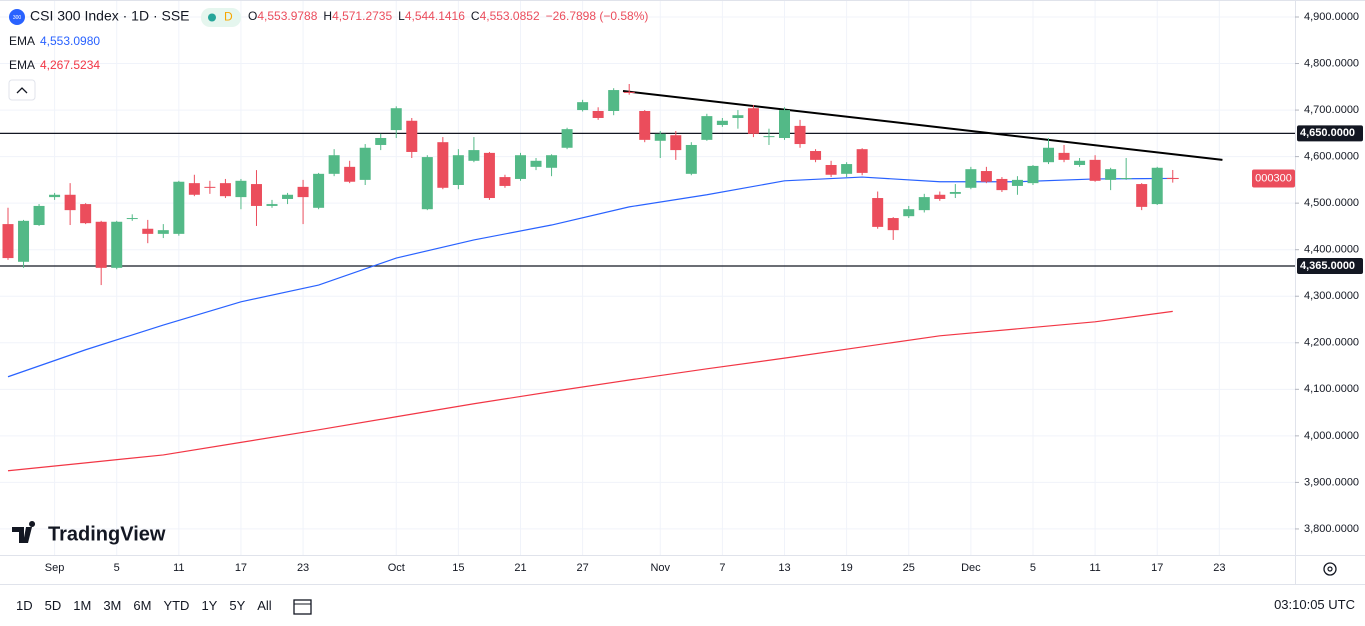 The width and height of the screenshot is (1365, 626). What do you see at coordinates (112, 605) in the screenshot?
I see `timeframe-button: 3M` at bounding box center [112, 605].